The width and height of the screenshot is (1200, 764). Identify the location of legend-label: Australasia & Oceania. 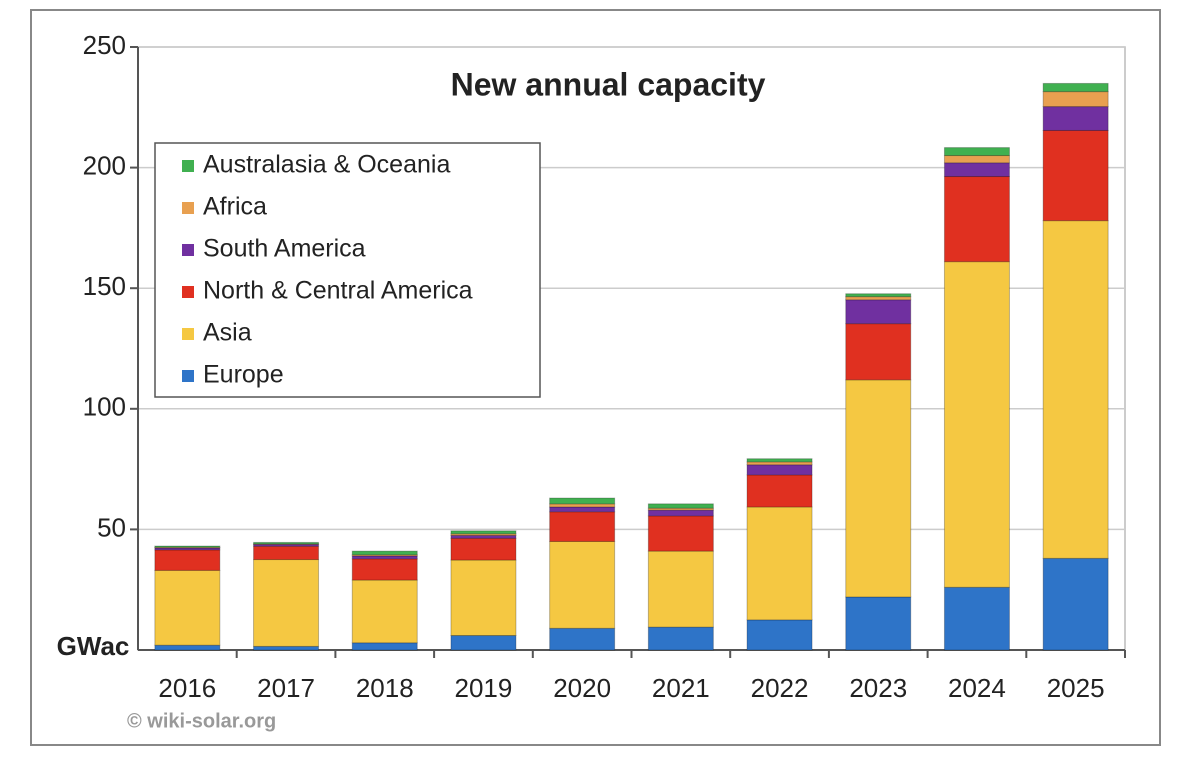
(326, 165).